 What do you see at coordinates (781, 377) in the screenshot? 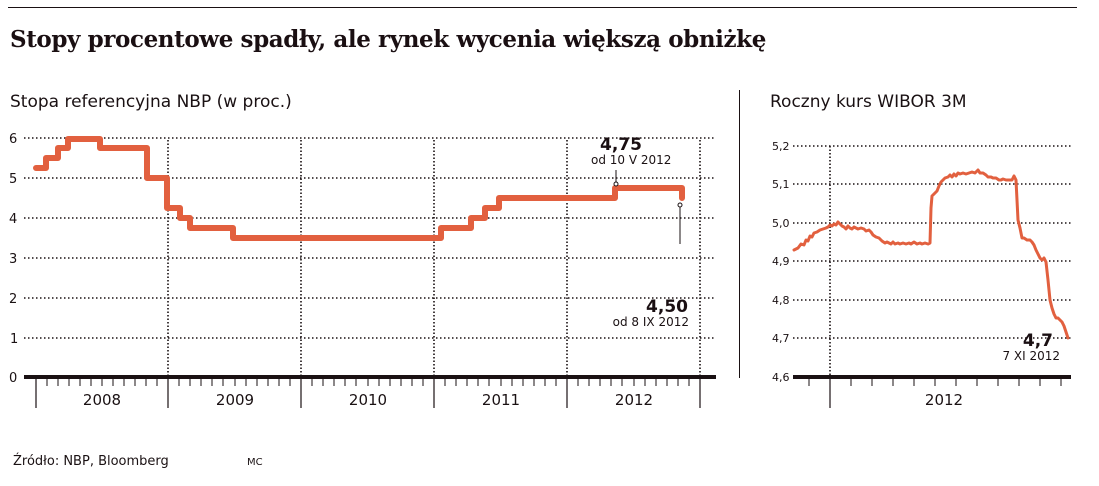
I see `y-tick-4-6: 4,6` at bounding box center [781, 377].